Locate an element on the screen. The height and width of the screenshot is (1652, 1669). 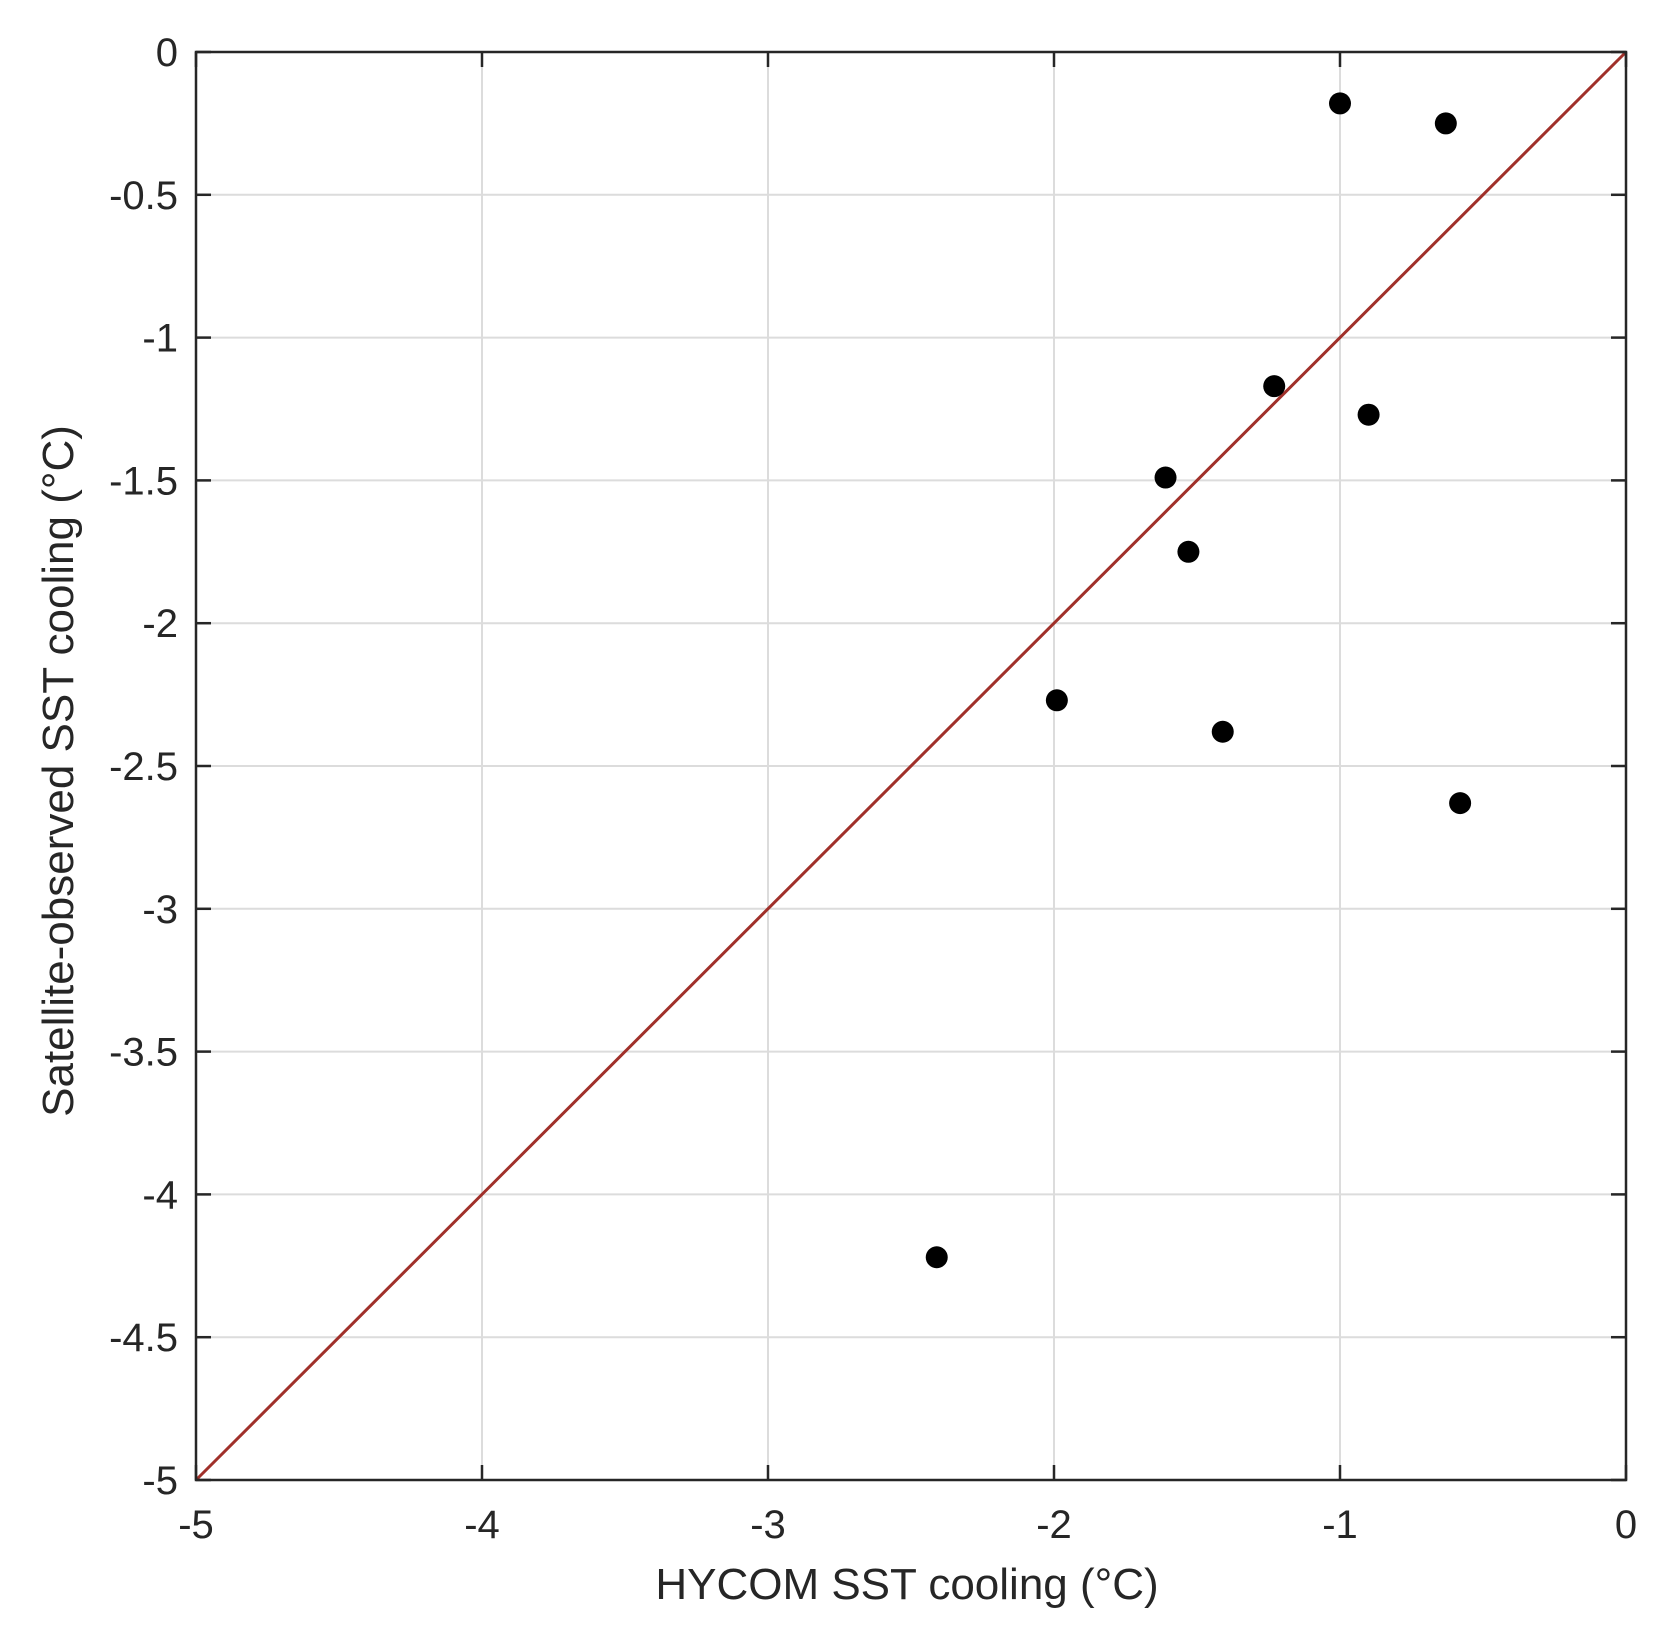
y-tick-label: -1 is located at coordinates (160, 339).